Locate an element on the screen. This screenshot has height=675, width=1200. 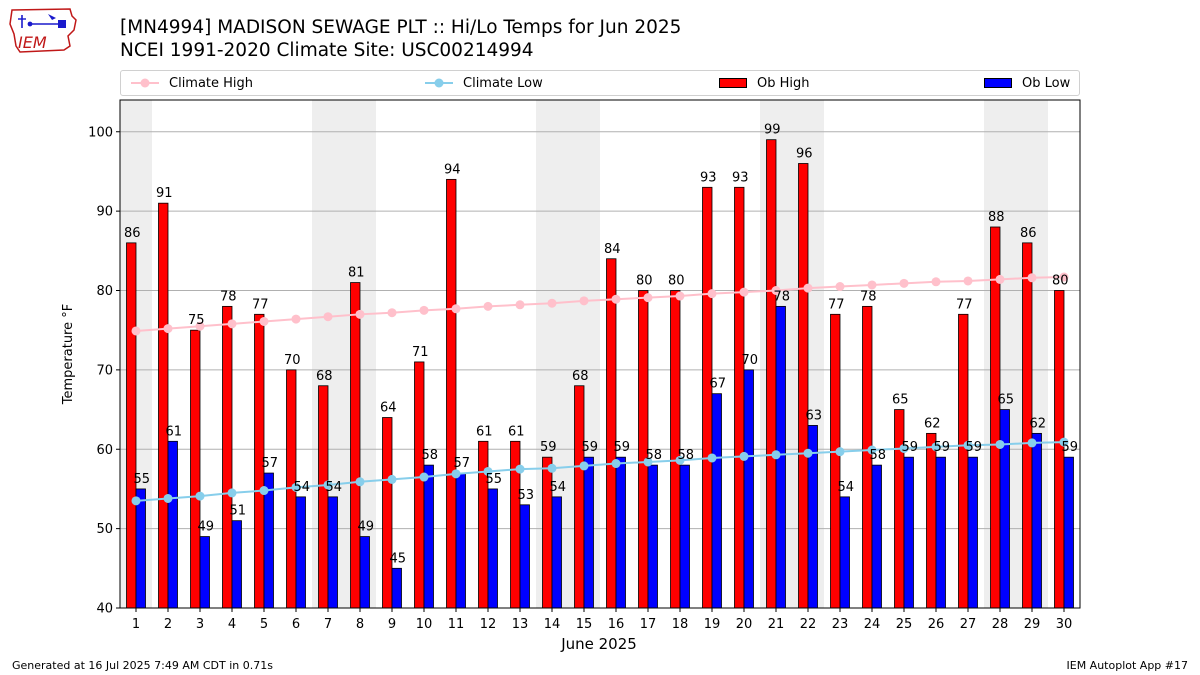
ob-high-value-label: 80 is located at coordinates (644, 281).